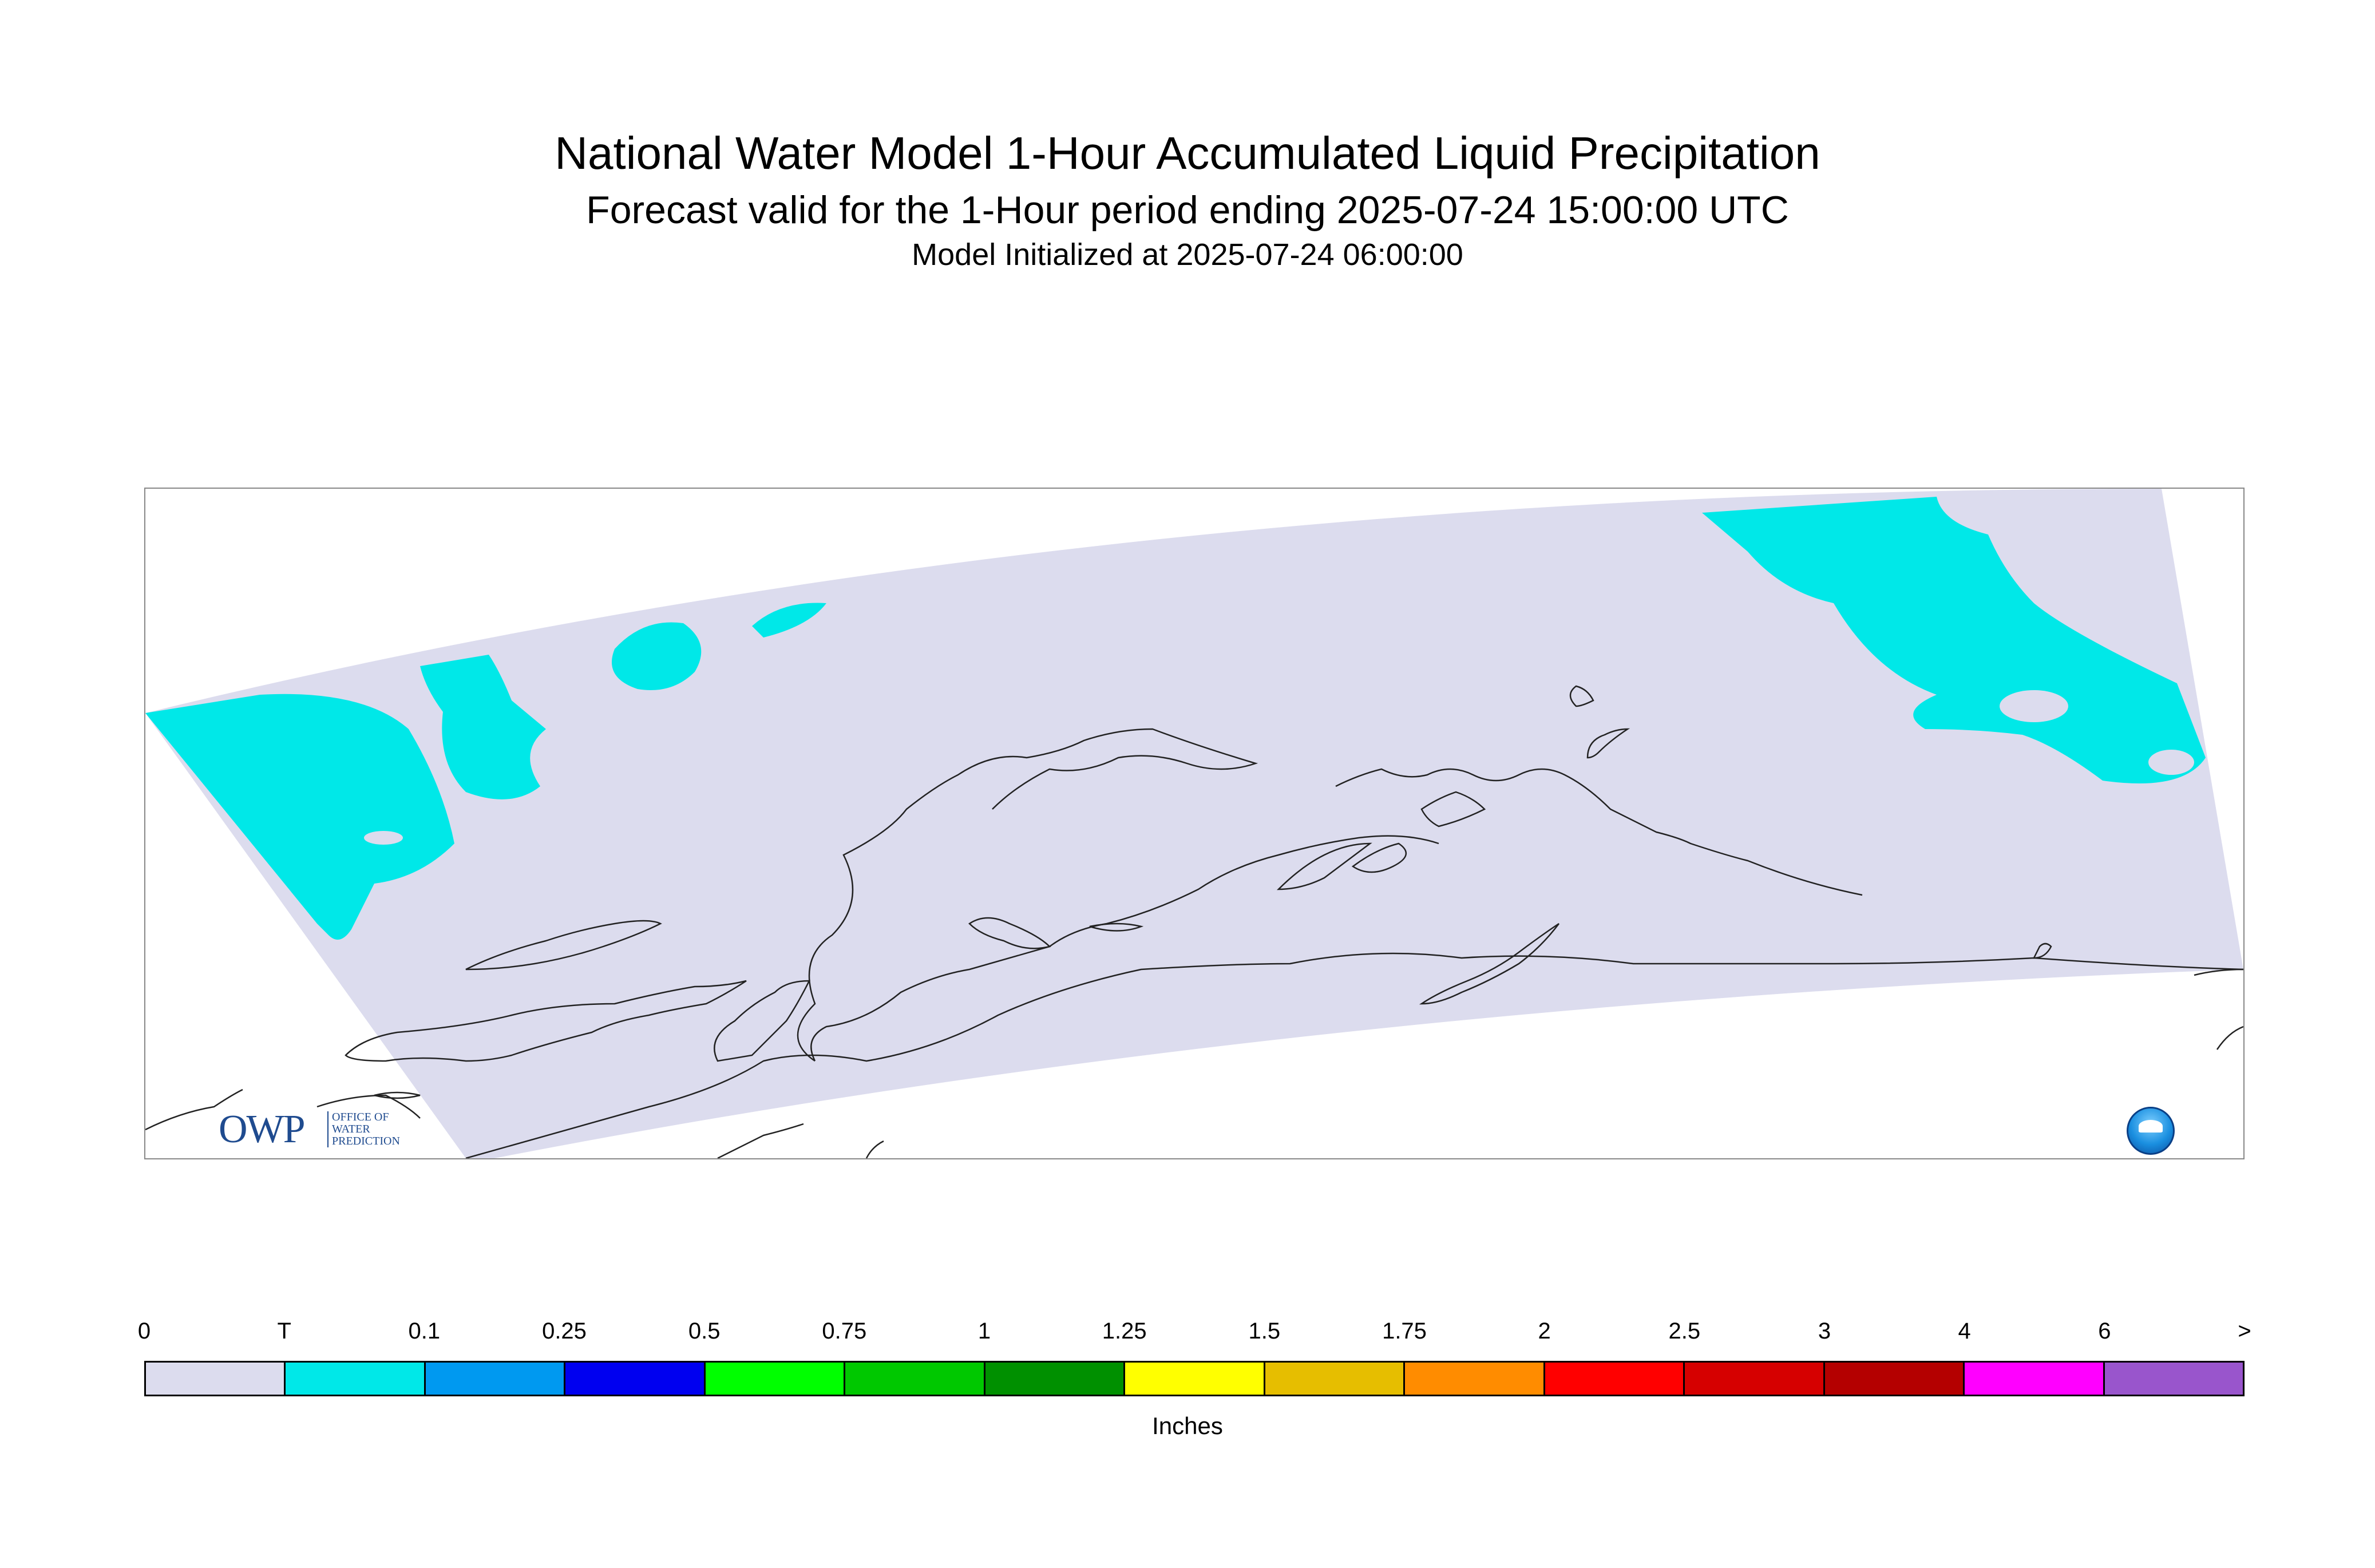 Image resolution: width=2375 pixels, height=1568 pixels. Describe the element at coordinates (2104, 1331) in the screenshot. I see `legend-tick-label: 6` at that location.